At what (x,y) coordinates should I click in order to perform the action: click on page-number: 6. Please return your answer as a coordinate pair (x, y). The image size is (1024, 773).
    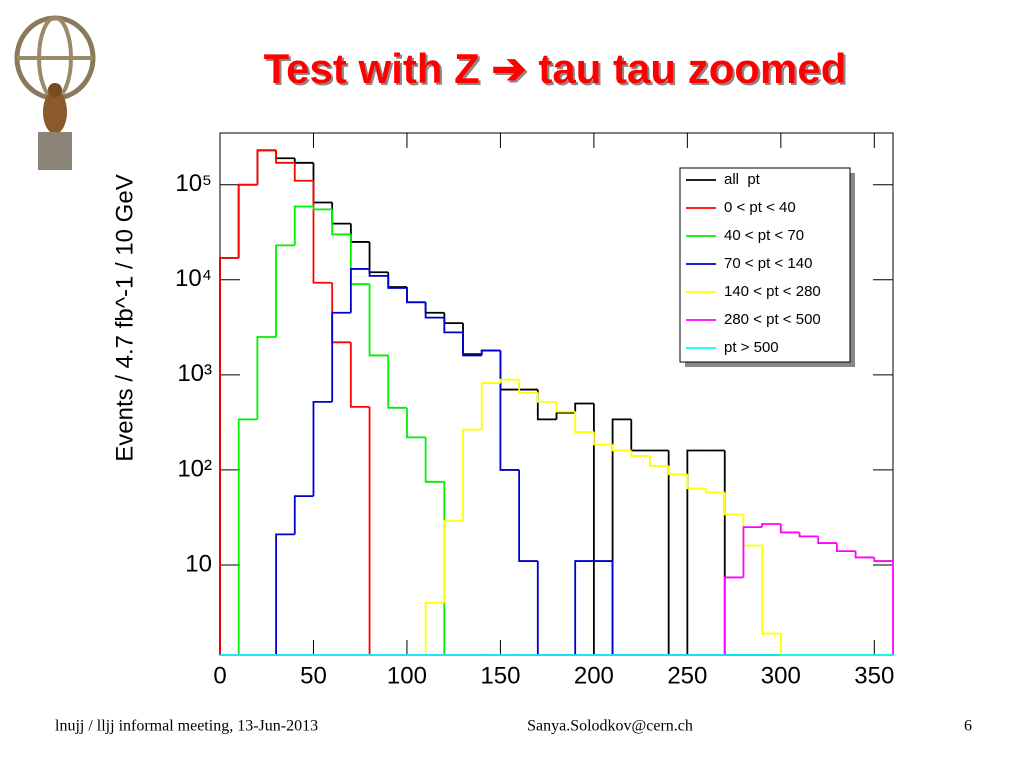
    Looking at the image, I should click on (968, 726).